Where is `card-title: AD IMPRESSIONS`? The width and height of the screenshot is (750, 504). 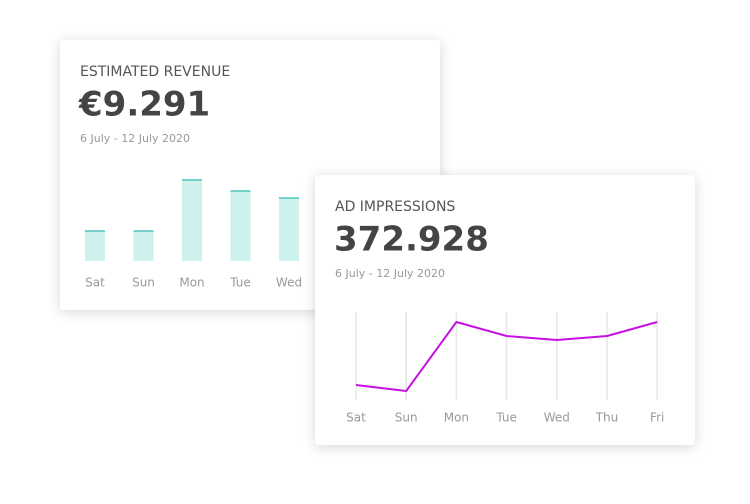 card-title: AD IMPRESSIONS is located at coordinates (395, 207).